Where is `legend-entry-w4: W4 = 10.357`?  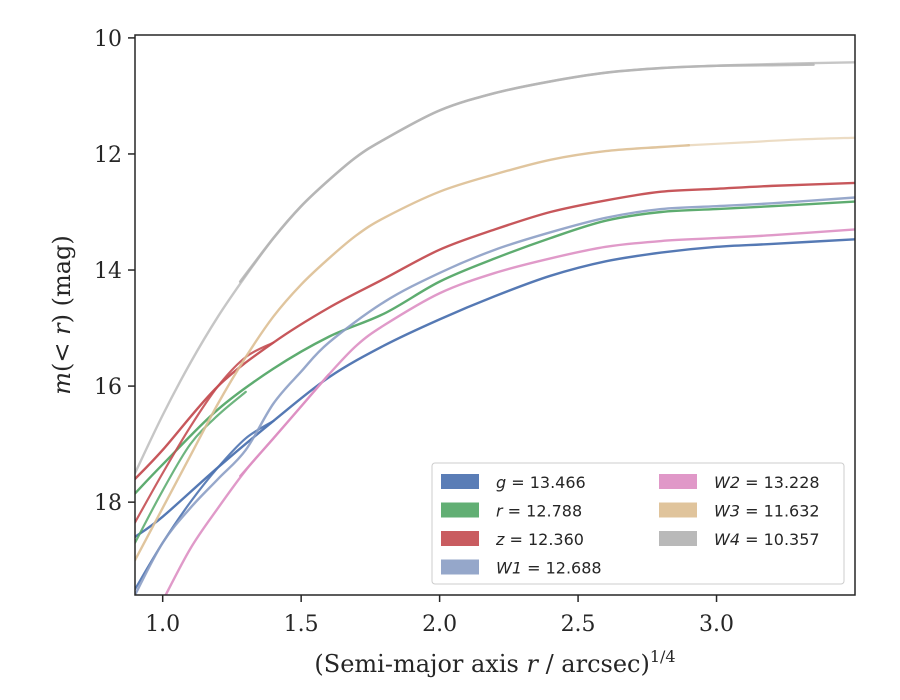 legend-entry-w4: W4 = 10.357 is located at coordinates (739, 539).